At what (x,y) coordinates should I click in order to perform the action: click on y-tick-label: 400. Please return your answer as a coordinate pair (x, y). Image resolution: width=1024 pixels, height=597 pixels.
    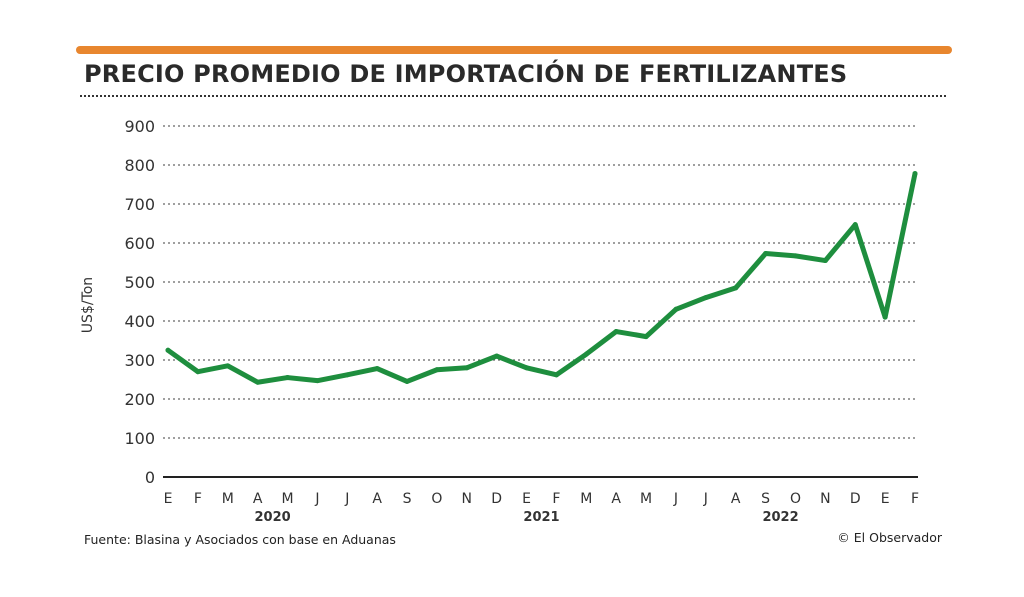
    Looking at the image, I should click on (139, 321).